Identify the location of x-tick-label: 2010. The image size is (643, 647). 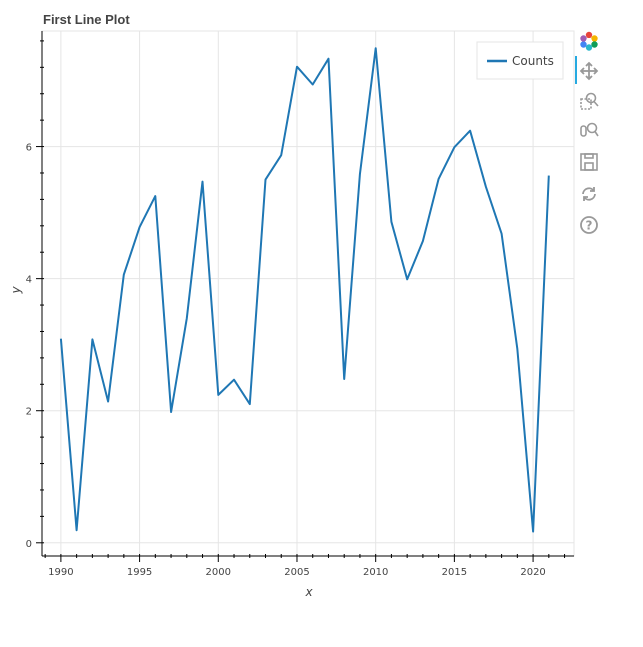
(375, 572).